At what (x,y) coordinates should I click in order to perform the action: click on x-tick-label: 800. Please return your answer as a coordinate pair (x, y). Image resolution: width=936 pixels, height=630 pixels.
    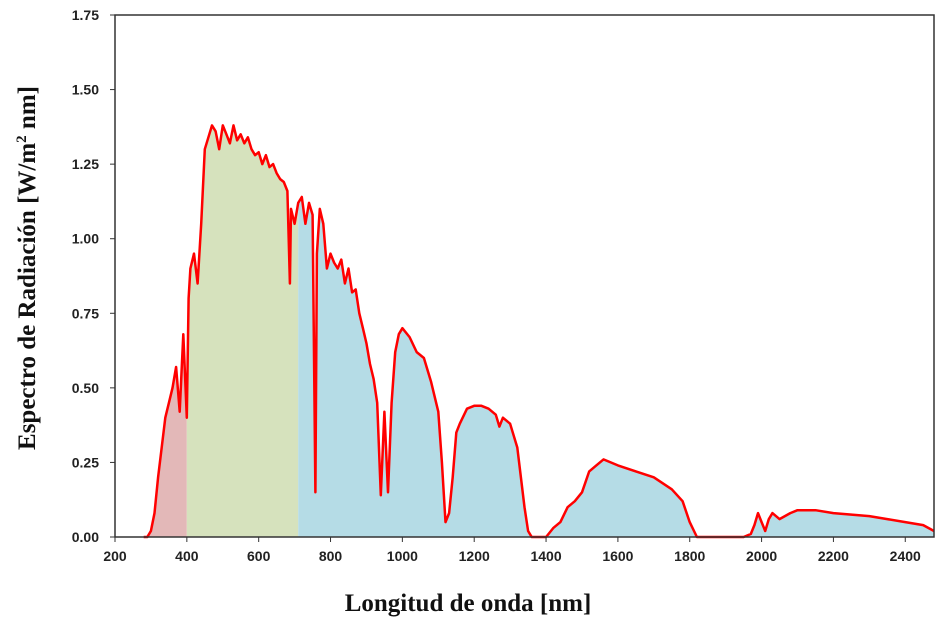
    Looking at the image, I should click on (331, 556).